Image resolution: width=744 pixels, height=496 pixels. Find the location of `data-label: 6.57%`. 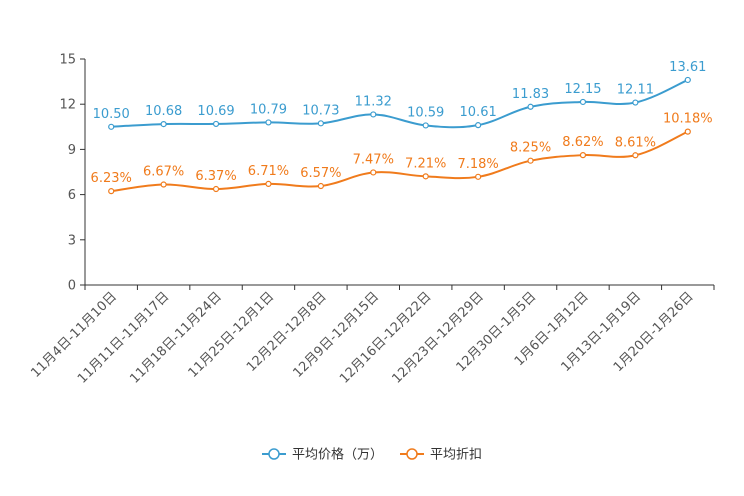

data-label: 6.57% is located at coordinates (320, 173).